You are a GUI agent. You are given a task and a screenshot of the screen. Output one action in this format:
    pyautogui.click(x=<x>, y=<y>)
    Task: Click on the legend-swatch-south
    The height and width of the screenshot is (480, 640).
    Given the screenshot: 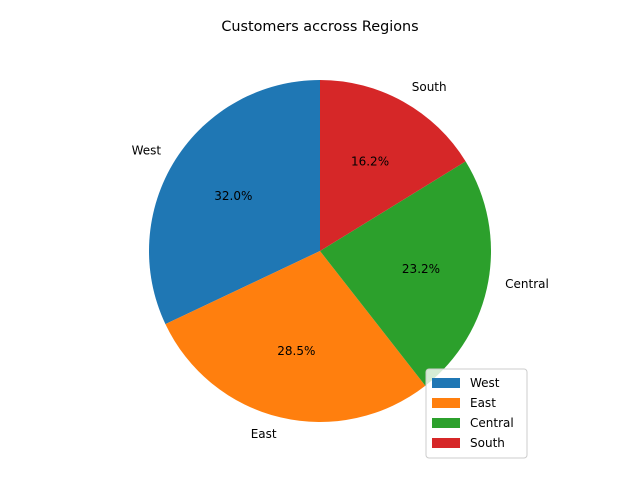 What is the action you would take?
    pyautogui.click(x=446, y=443)
    